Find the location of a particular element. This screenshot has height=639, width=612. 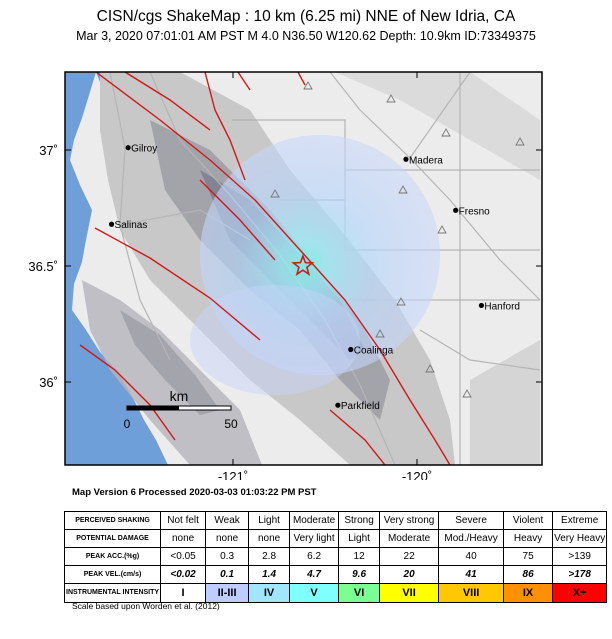

legend-mmi-cell: IV is located at coordinates (269, 593).